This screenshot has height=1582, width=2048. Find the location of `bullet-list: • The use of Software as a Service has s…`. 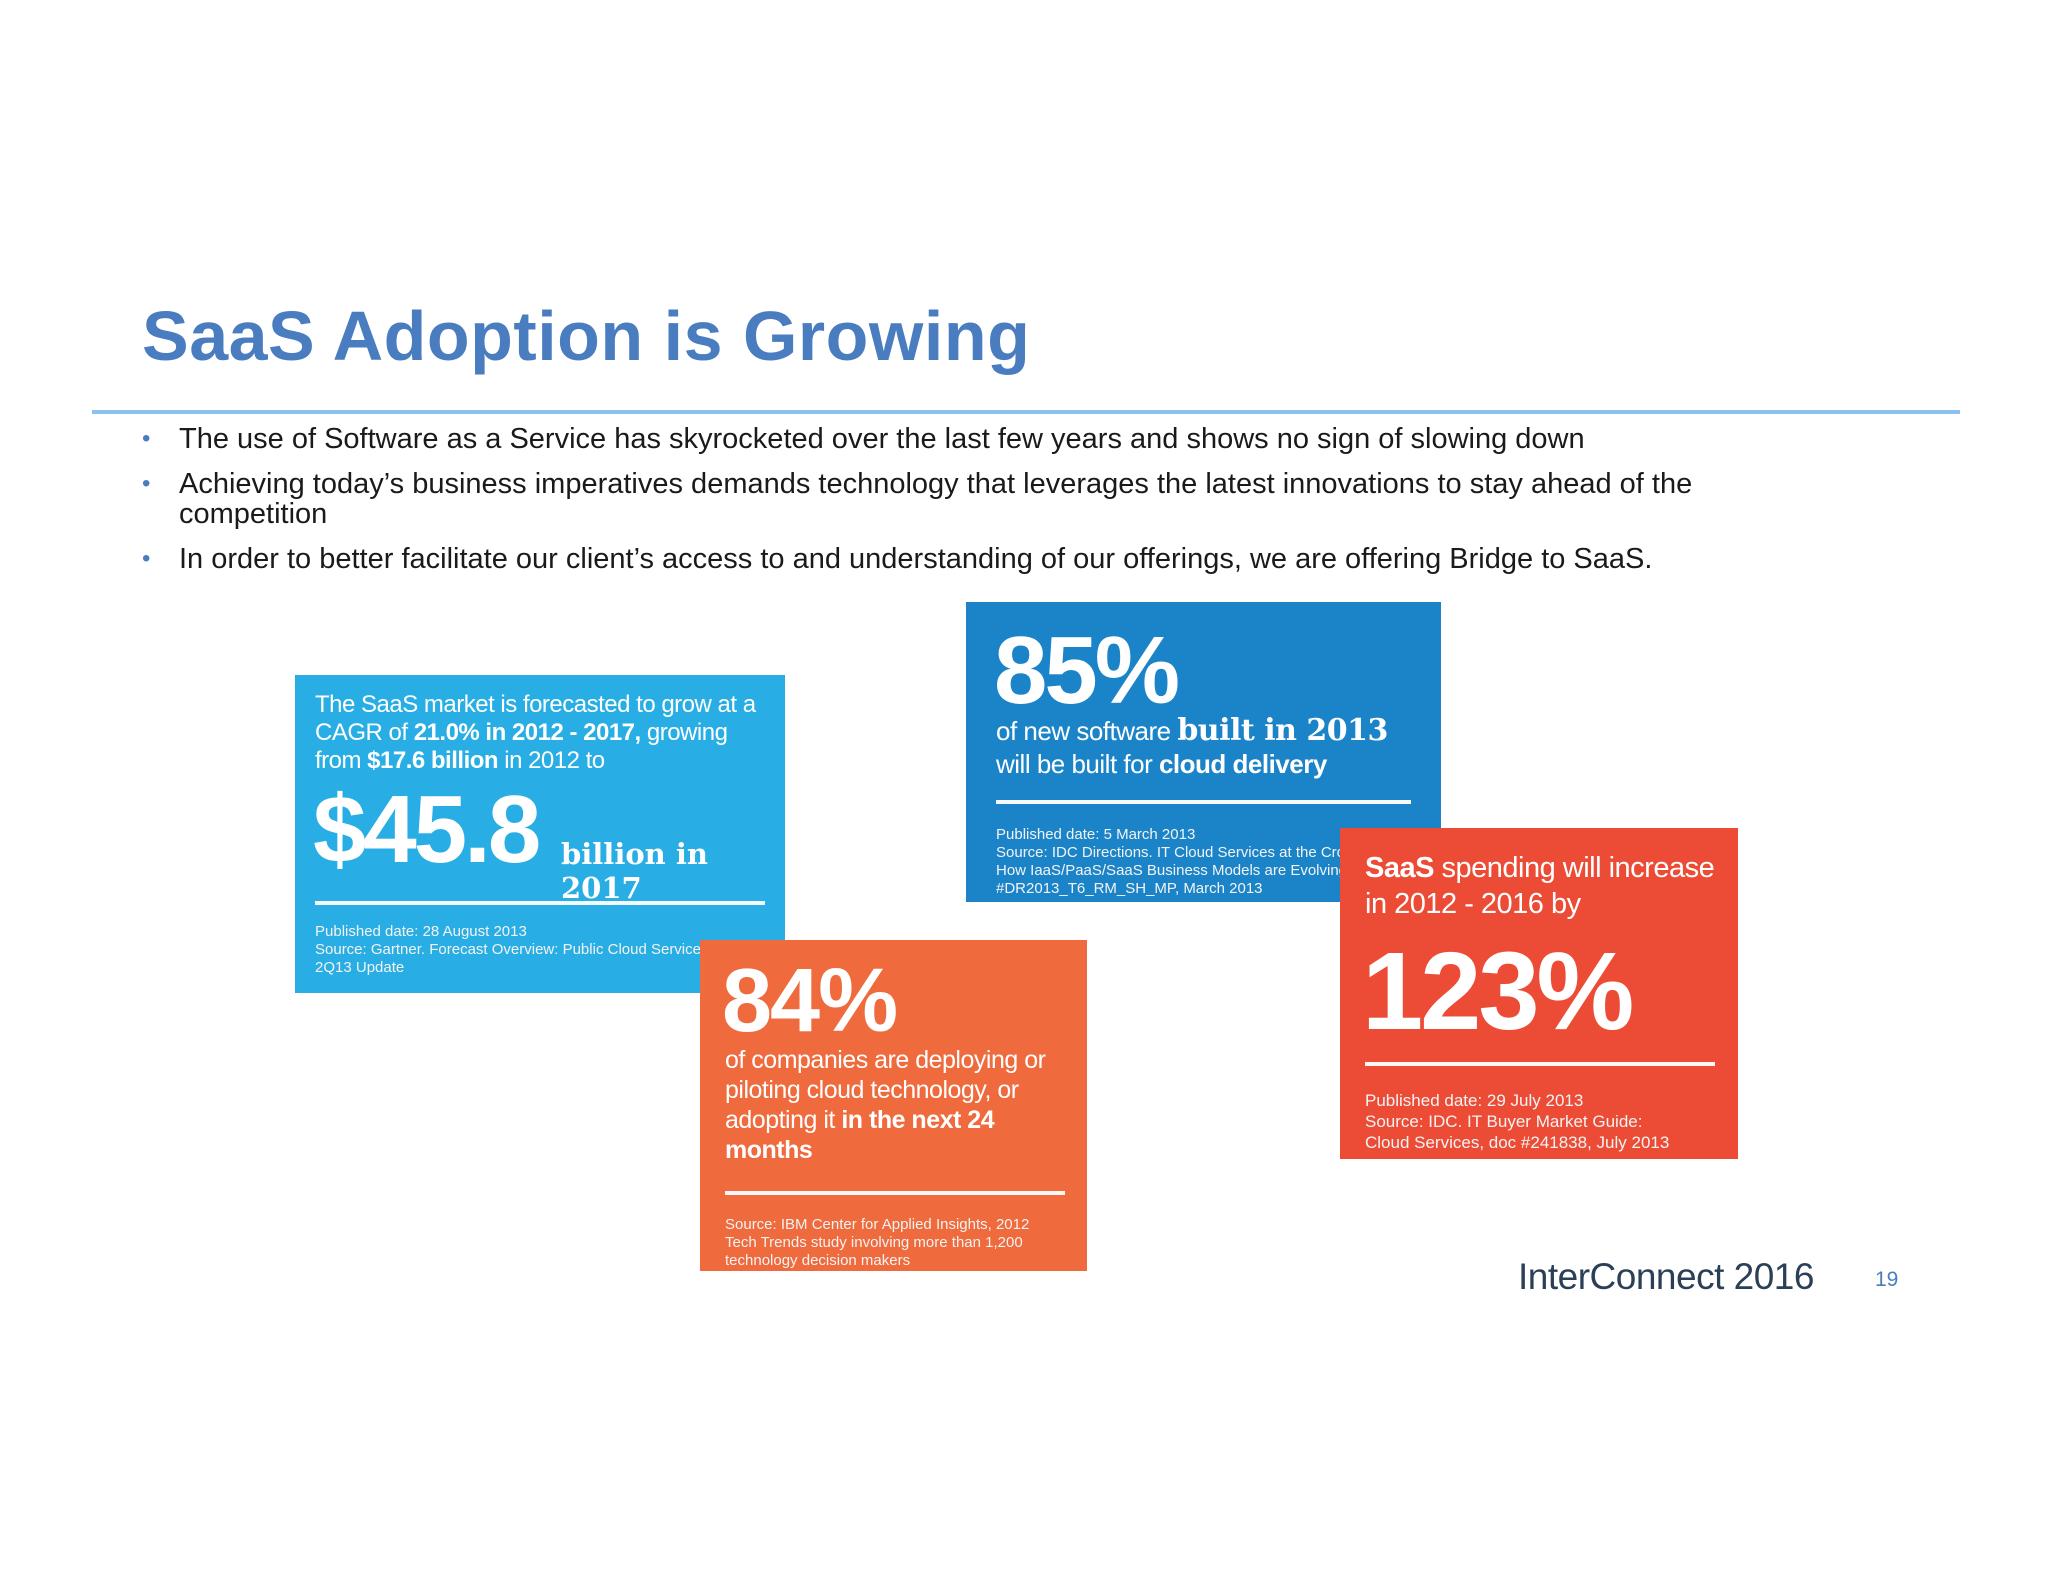

bullet-list: • The use of Software as a Service has s… is located at coordinates (992, 506).